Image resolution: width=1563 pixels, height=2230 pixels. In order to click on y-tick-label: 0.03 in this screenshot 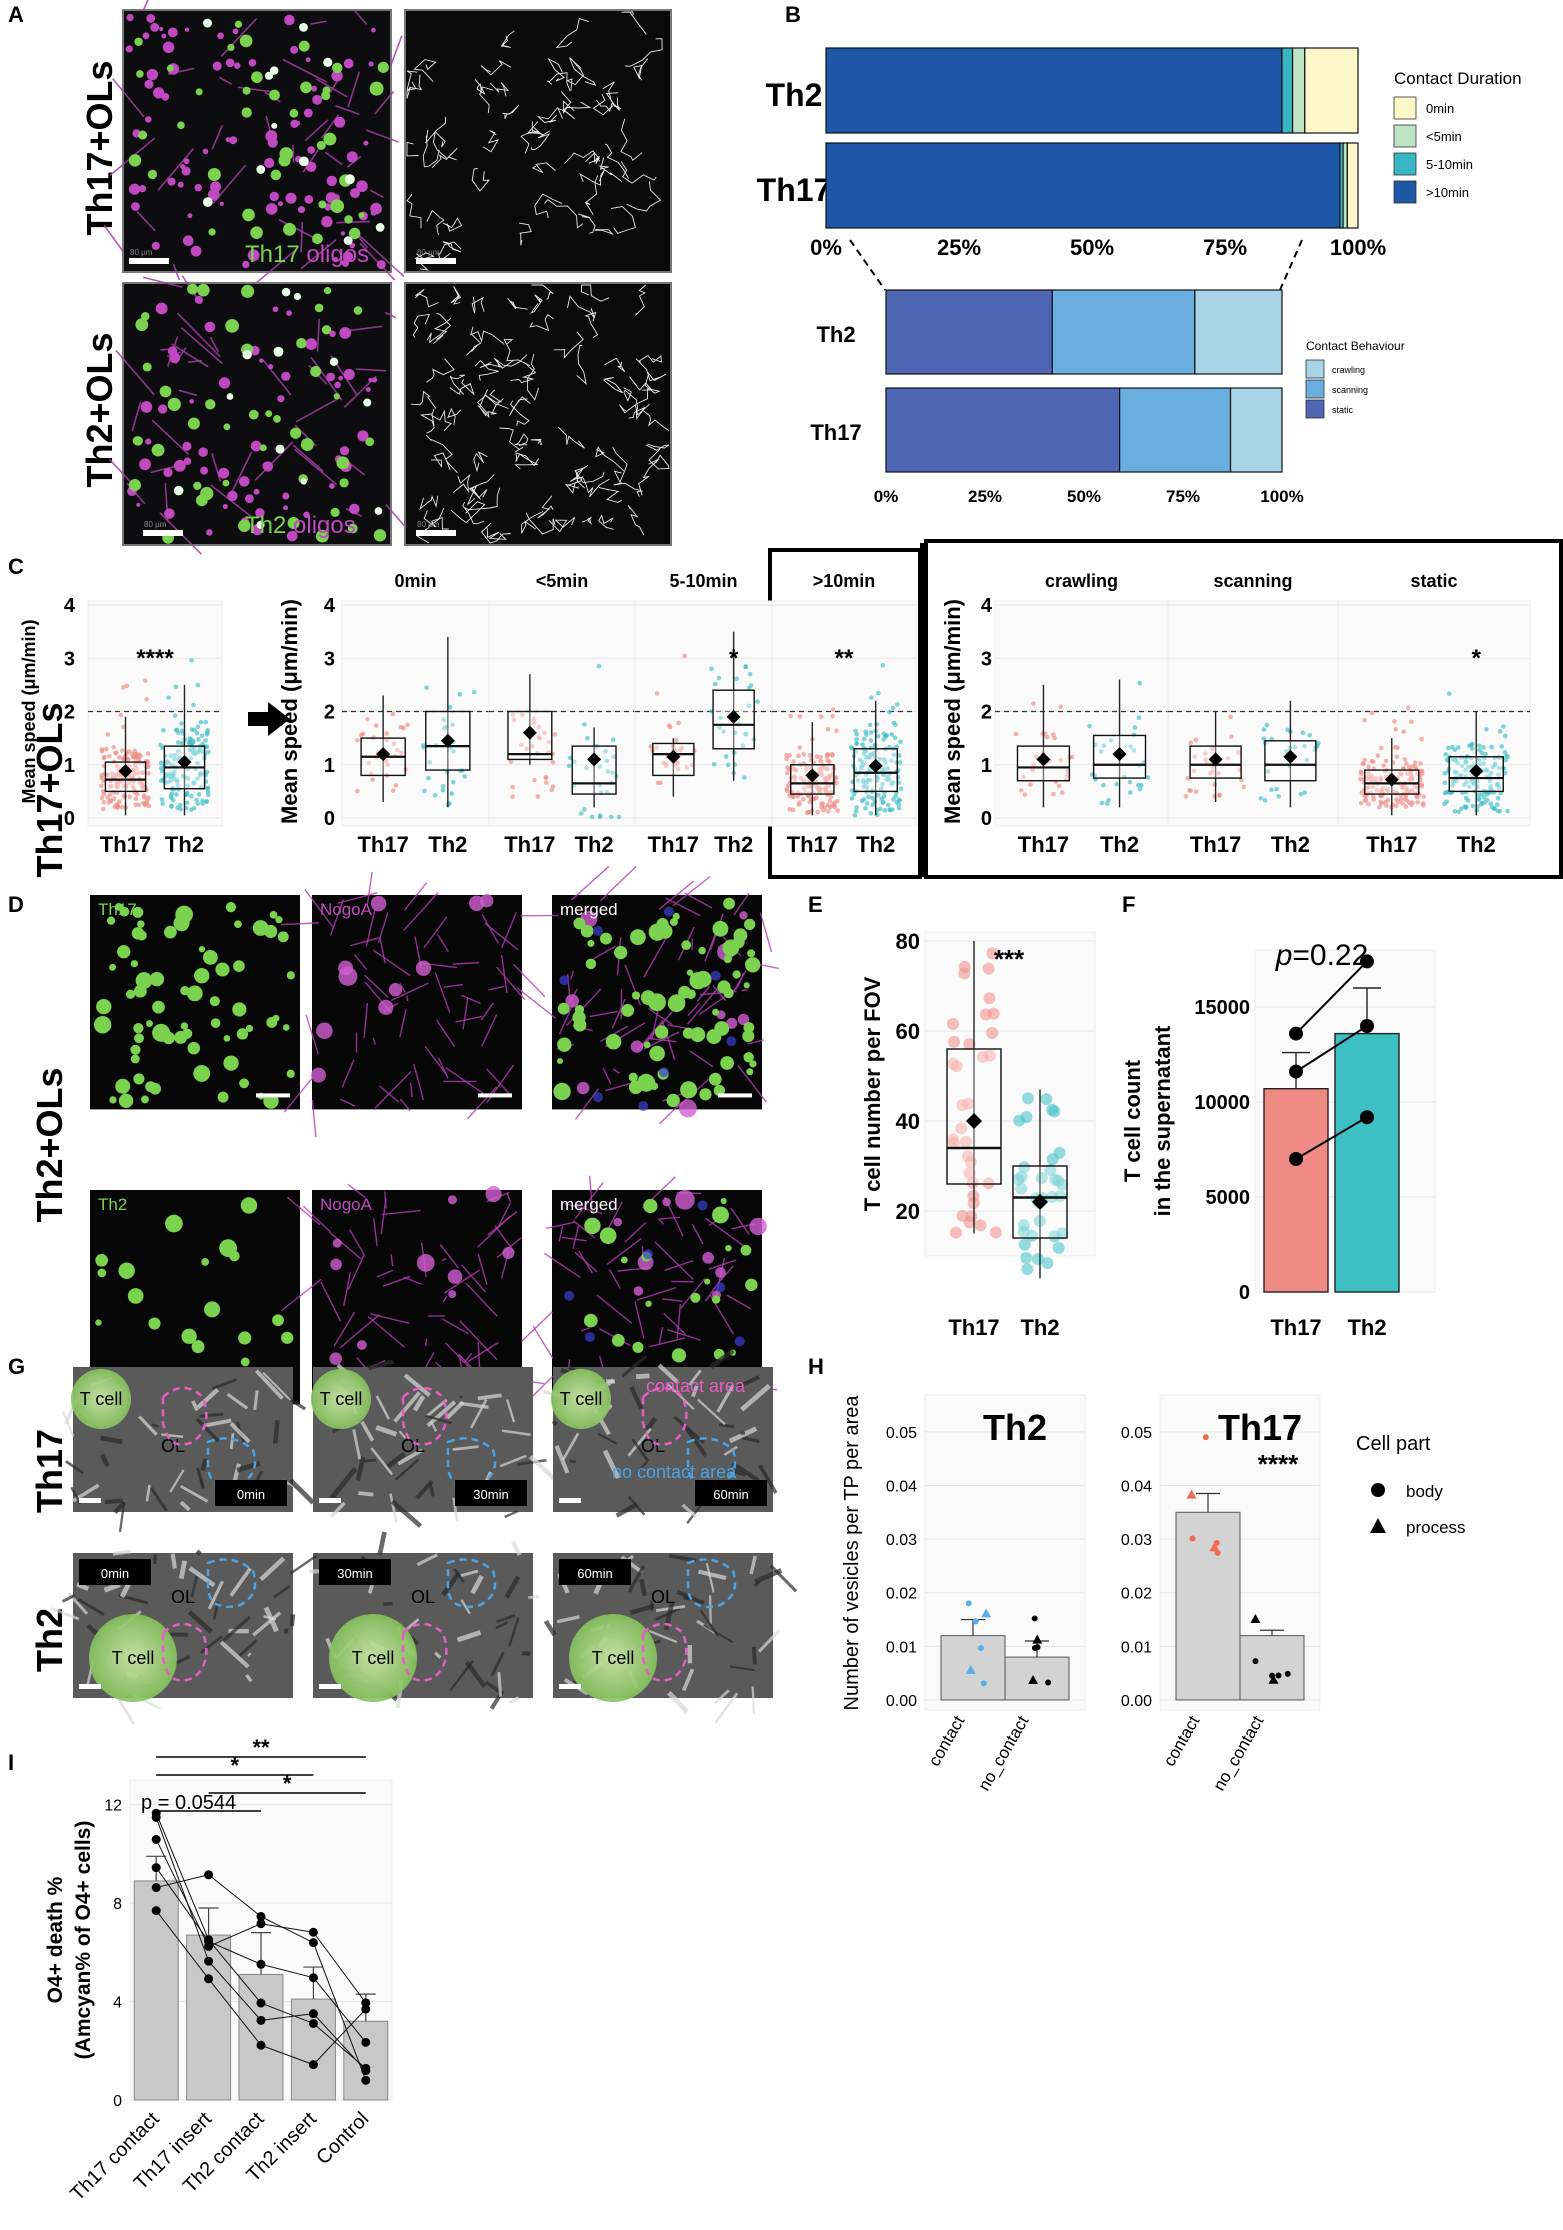, I will do `click(1136, 1540)`.